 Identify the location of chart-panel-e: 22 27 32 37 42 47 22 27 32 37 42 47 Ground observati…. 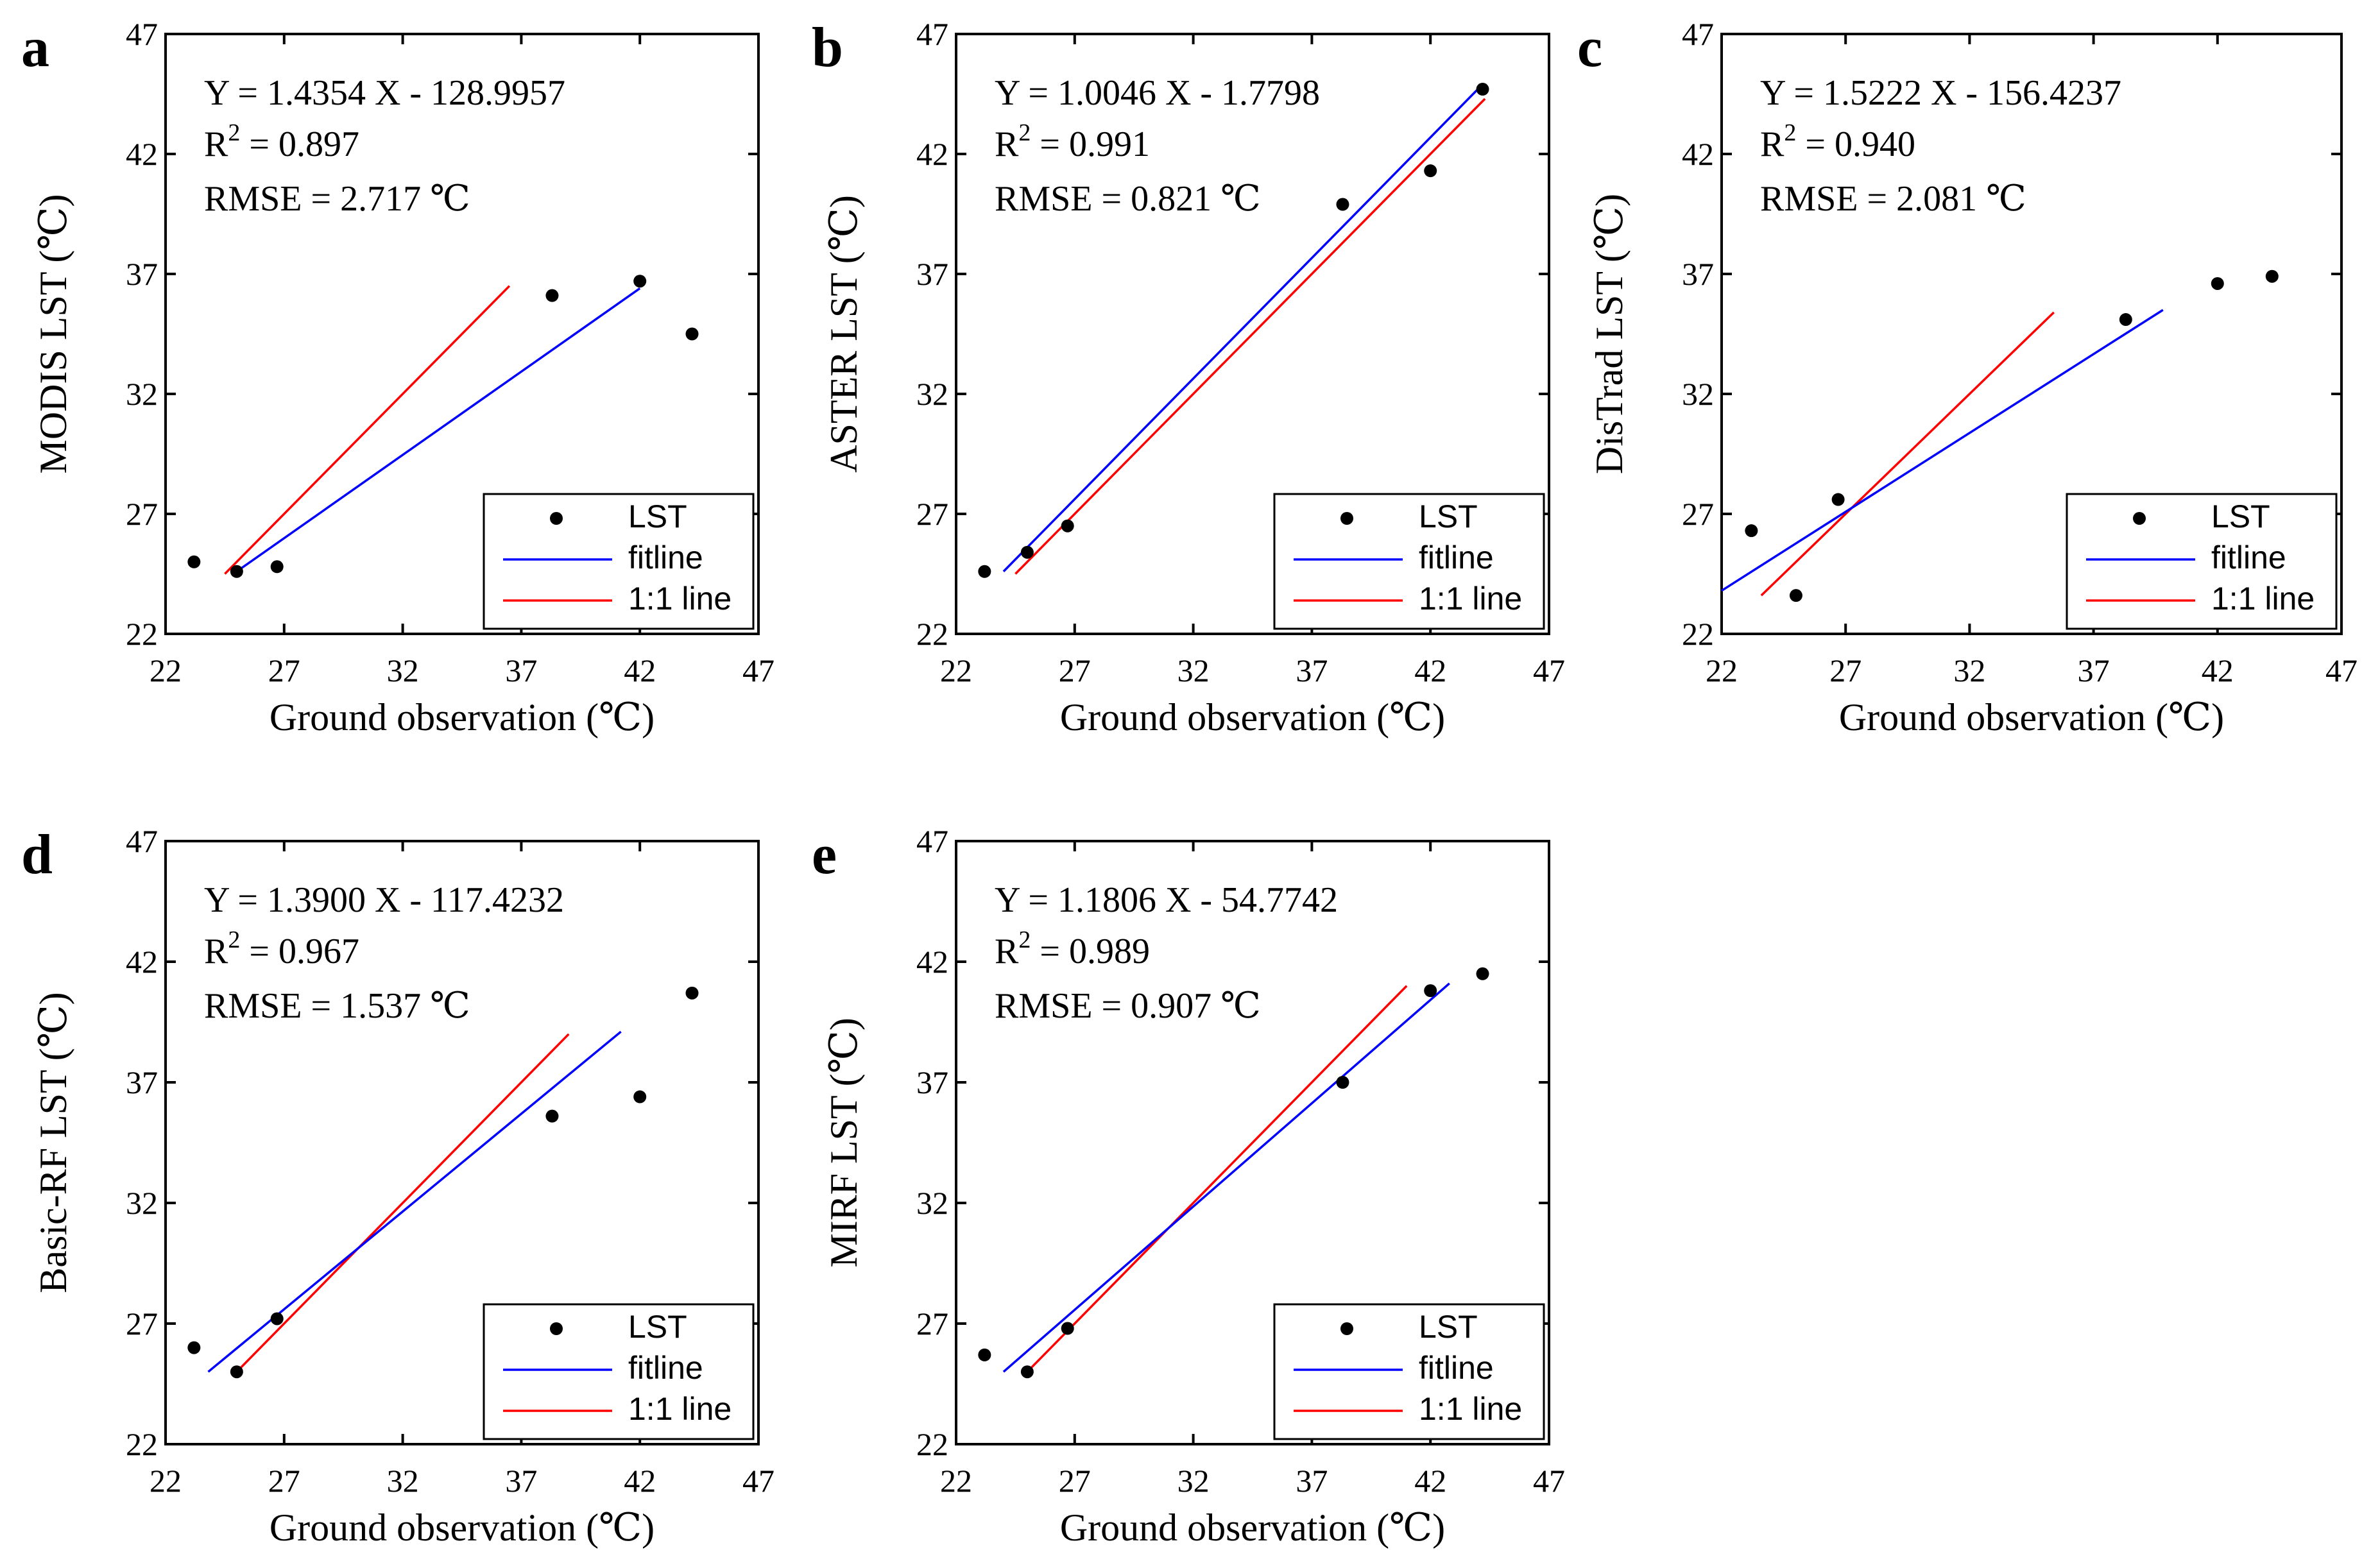
(1188, 1186).